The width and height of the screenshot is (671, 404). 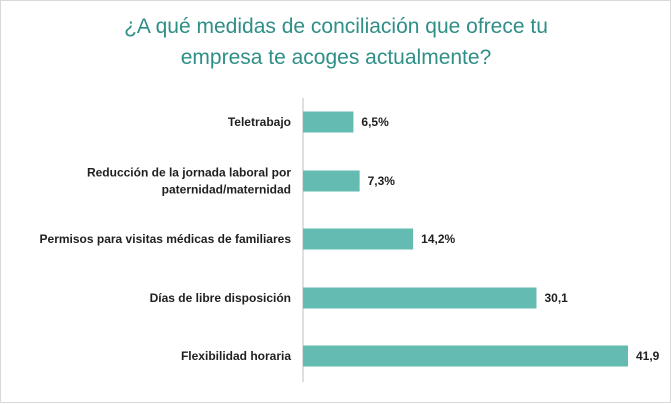 What do you see at coordinates (220, 298) in the screenshot?
I see `category-label-4: Días de libre disposición` at bounding box center [220, 298].